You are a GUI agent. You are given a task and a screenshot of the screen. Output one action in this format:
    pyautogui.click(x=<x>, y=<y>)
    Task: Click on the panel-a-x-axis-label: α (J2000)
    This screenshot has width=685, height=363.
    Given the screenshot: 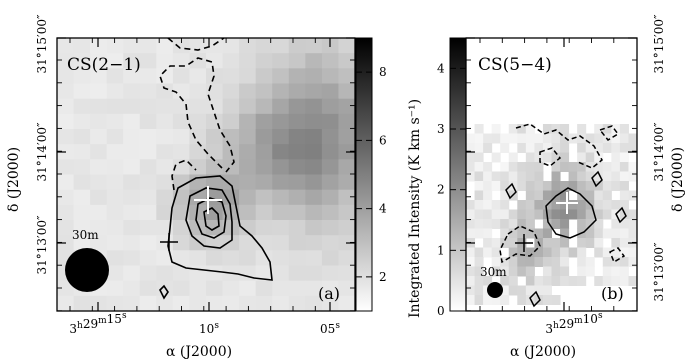 What is the action you would take?
    pyautogui.click(x=199, y=352)
    